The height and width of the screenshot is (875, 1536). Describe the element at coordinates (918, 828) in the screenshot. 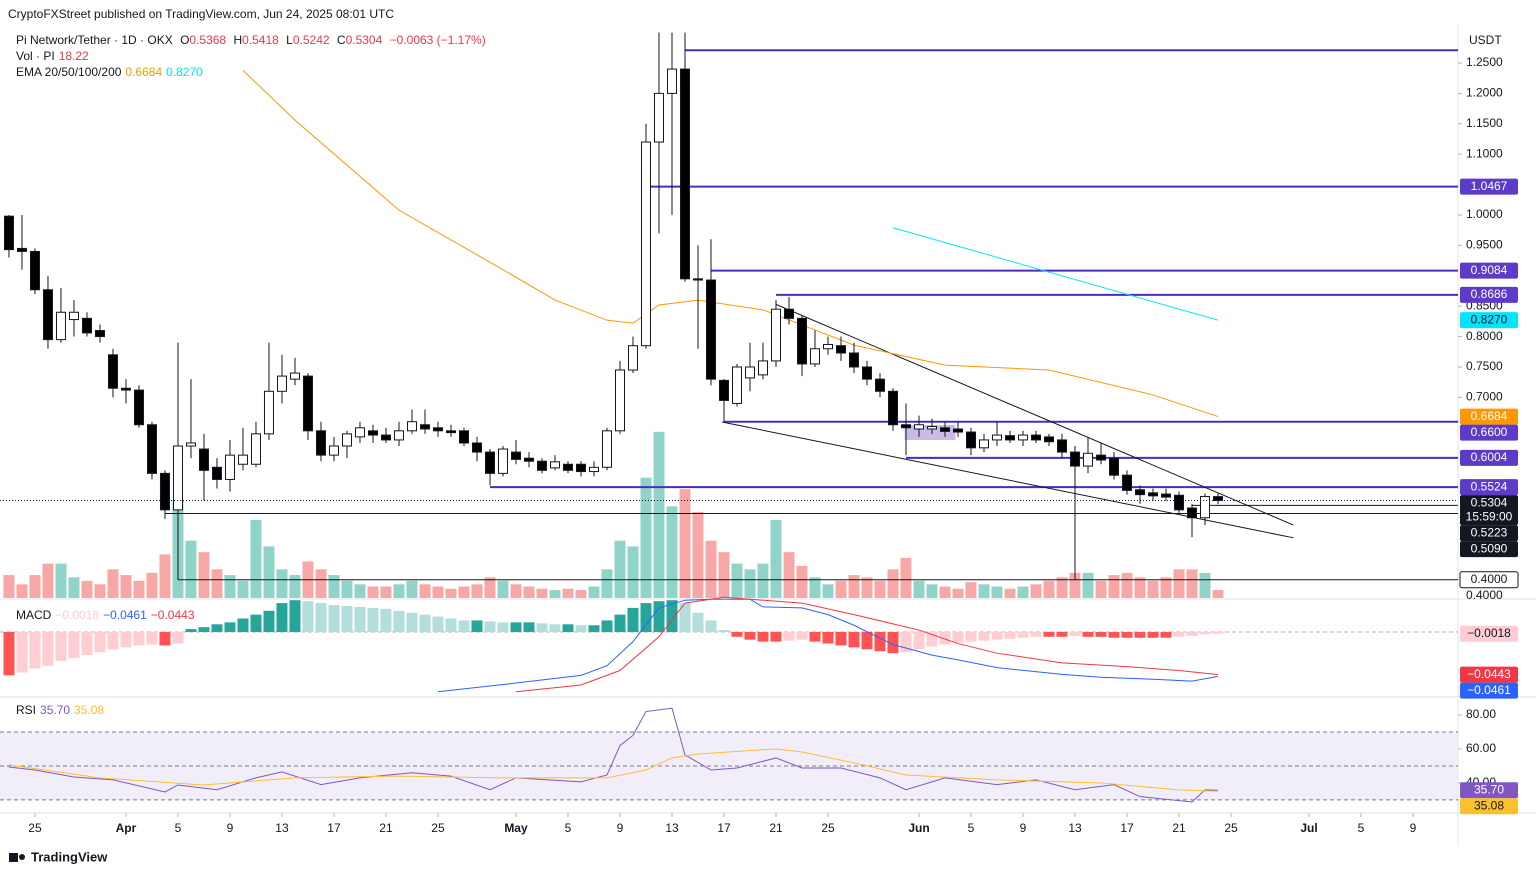

I see `x-tick-label: Jun` at that location.